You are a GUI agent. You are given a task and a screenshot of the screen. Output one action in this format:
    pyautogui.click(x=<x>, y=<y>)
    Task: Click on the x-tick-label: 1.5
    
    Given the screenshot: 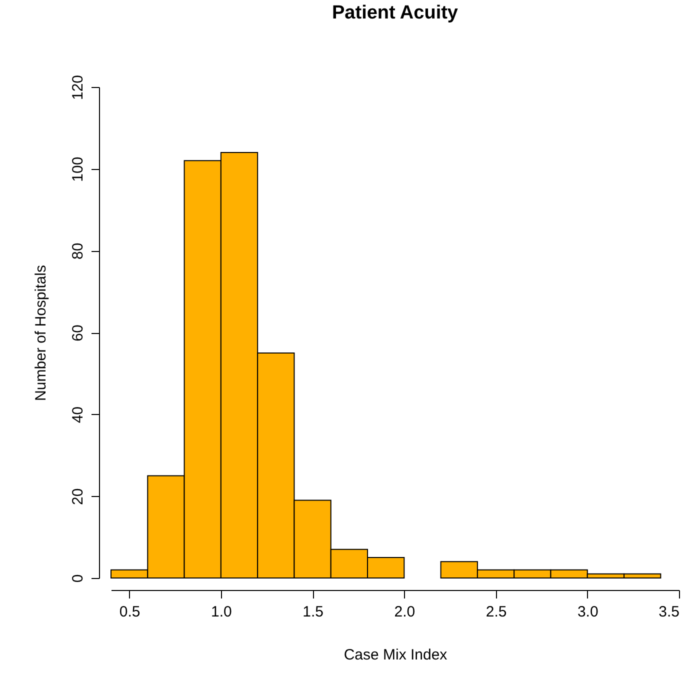 What is the action you would take?
    pyautogui.click(x=313, y=612)
    